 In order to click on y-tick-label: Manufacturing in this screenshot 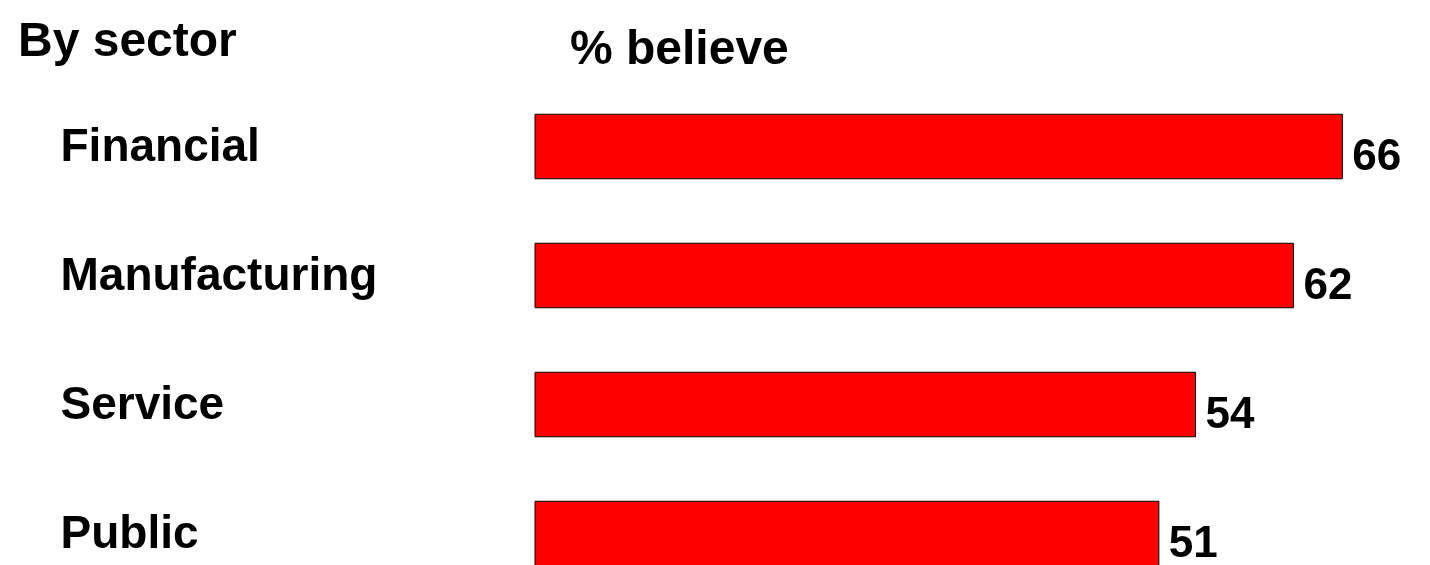, I will do `click(219, 273)`.